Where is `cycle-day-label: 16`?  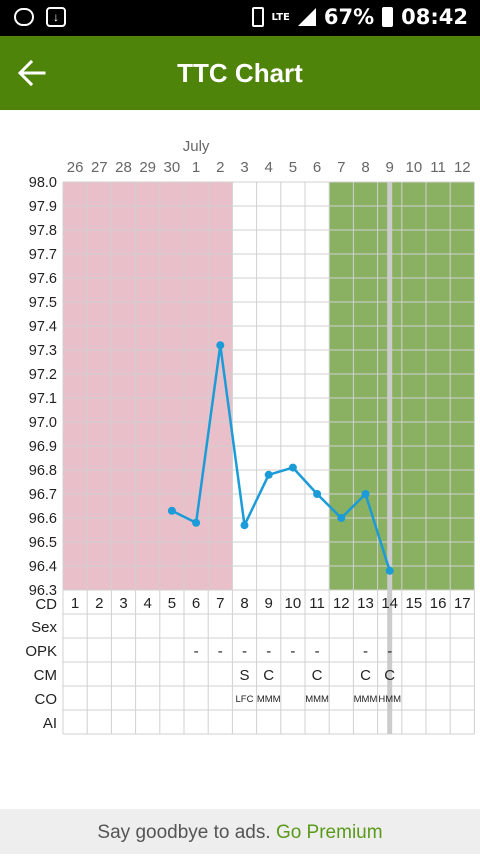 cycle-day-label: 16 is located at coordinates (438, 603).